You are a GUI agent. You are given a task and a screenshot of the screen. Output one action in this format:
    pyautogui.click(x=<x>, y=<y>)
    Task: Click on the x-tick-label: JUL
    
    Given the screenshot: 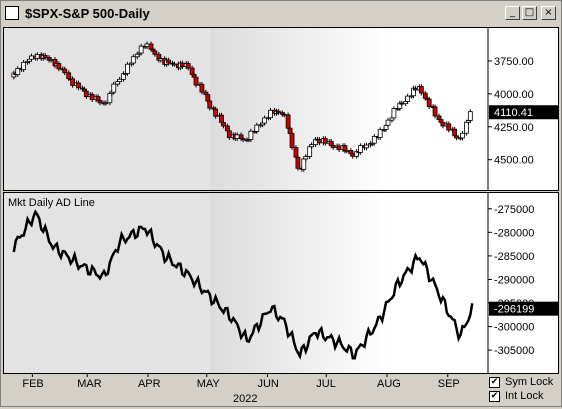 What is the action you would take?
    pyautogui.click(x=326, y=384)
    